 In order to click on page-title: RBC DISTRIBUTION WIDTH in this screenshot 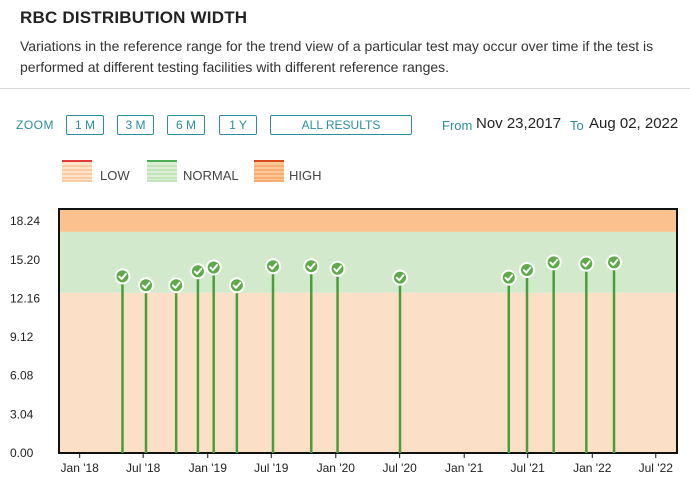, I will do `click(134, 17)`.